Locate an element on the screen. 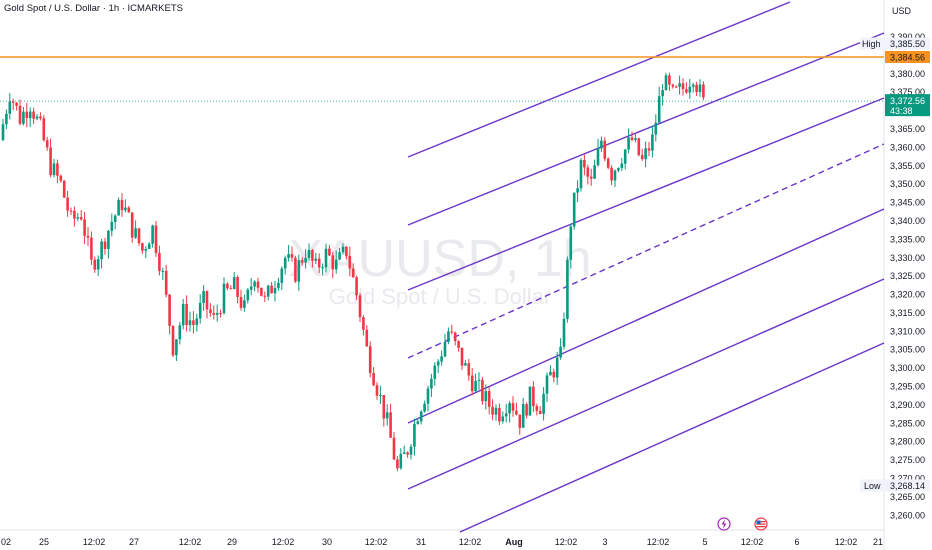  flag-event-icon is located at coordinates (761, 524).